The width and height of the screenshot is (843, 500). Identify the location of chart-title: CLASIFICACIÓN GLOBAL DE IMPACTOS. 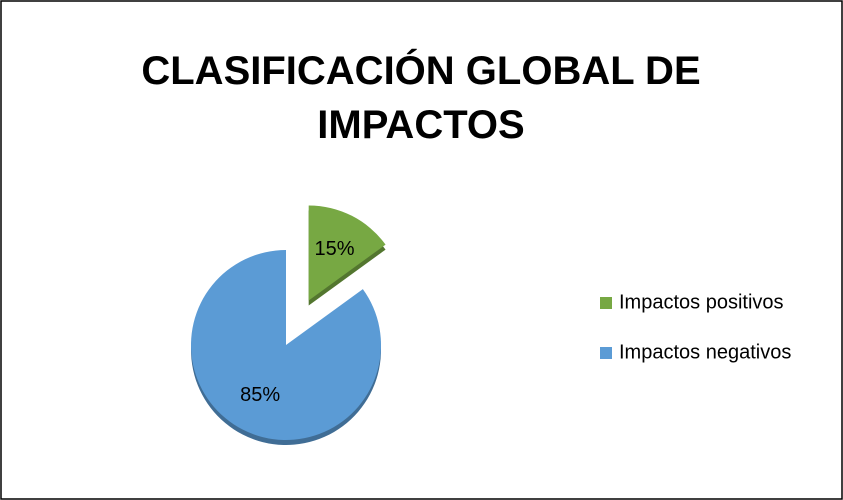
(421, 98).